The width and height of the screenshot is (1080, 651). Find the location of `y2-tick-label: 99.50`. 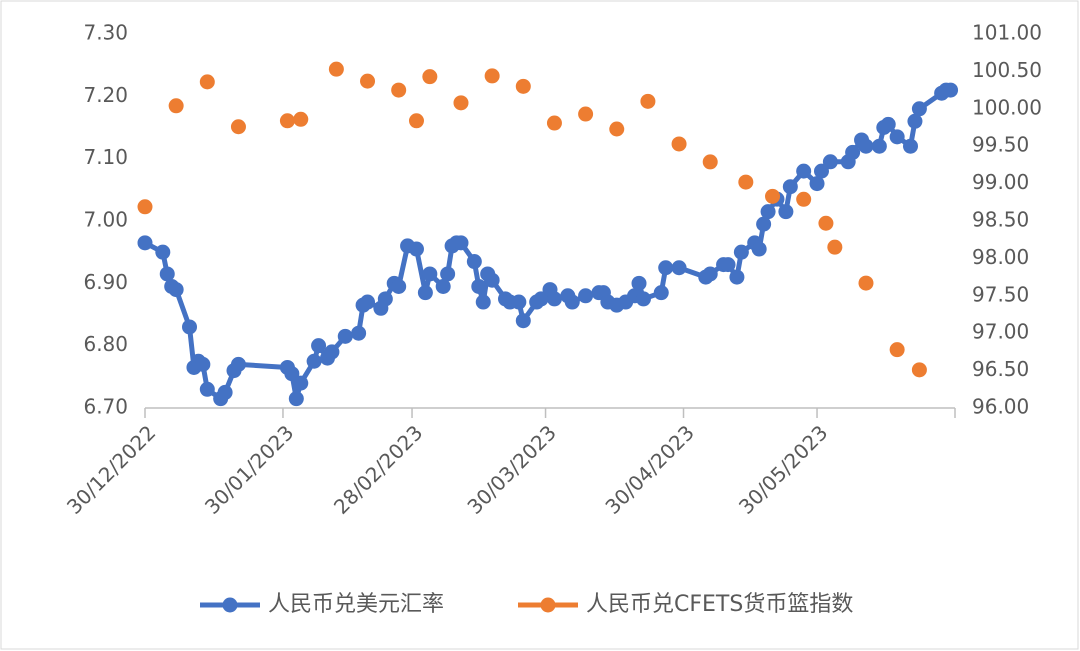

y2-tick-label: 99.50 is located at coordinates (1000, 145).